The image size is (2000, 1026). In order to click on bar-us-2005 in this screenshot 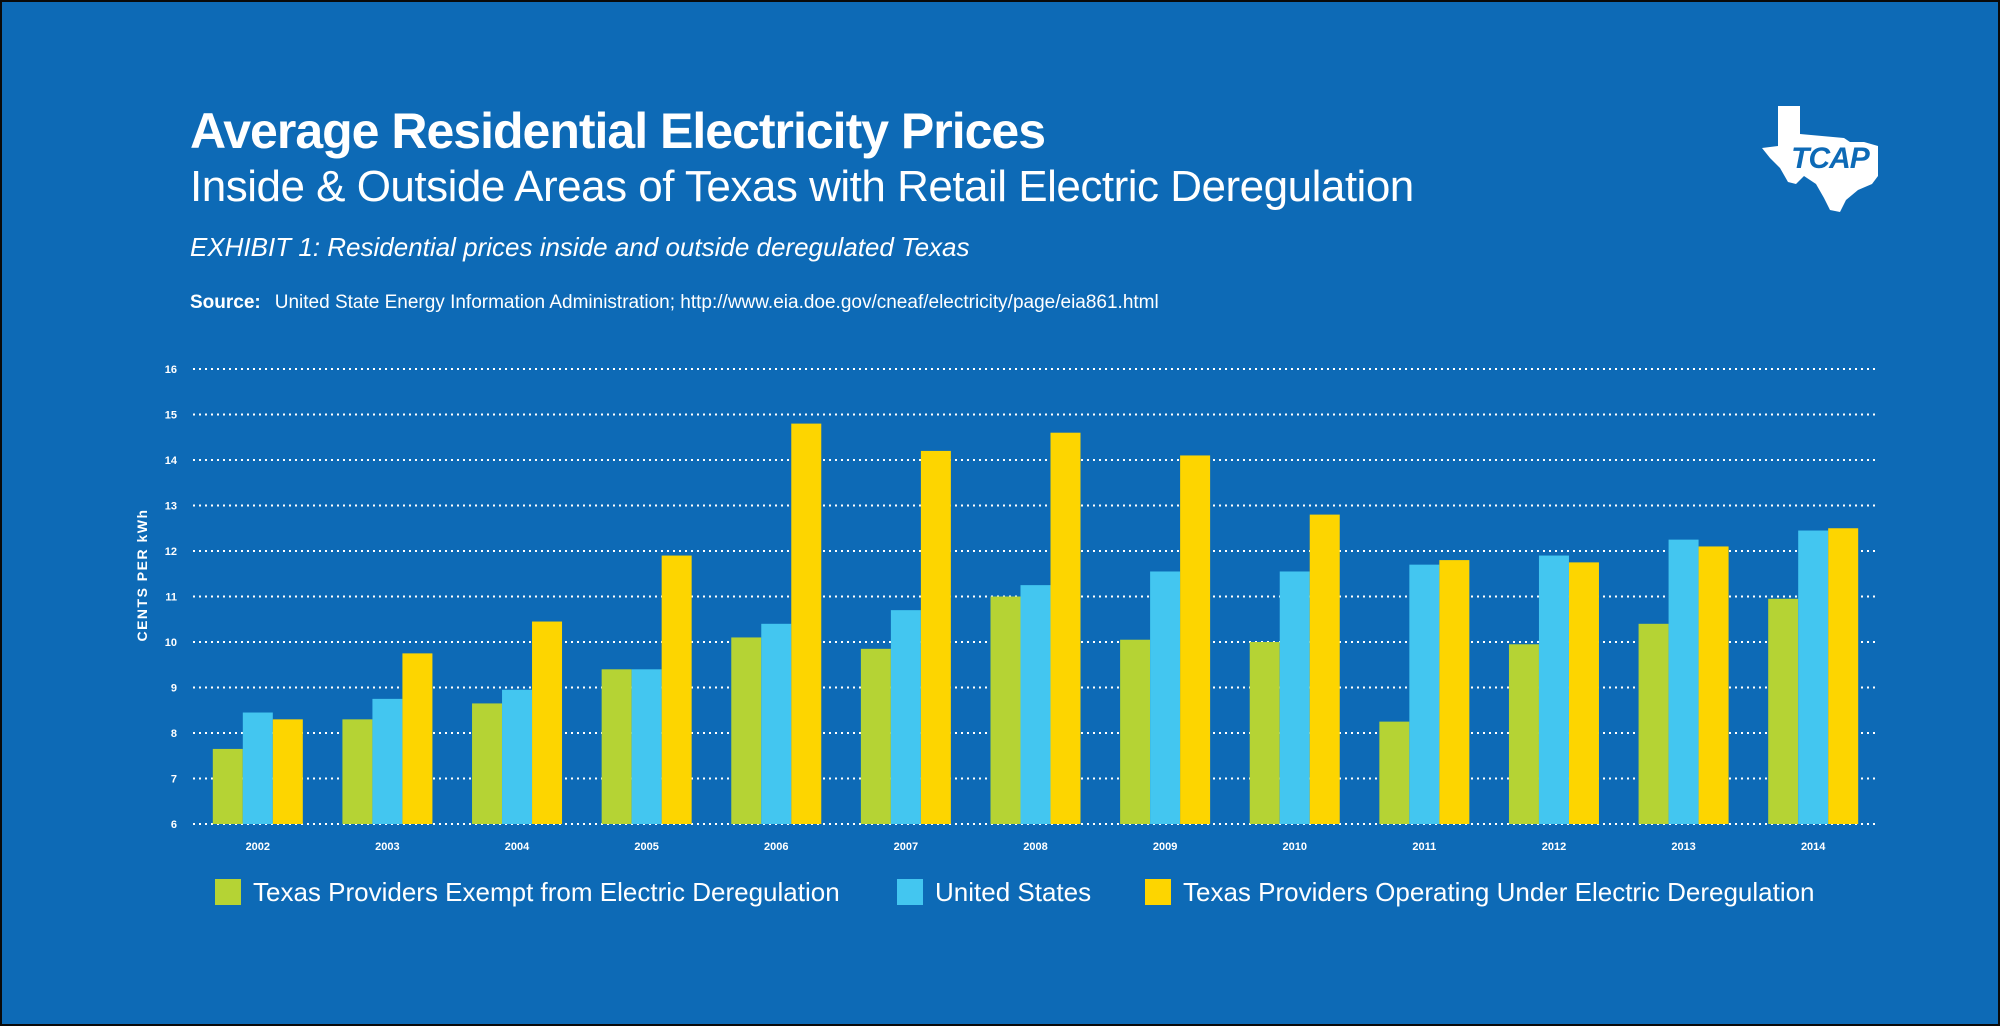, I will do `click(646, 746)`.